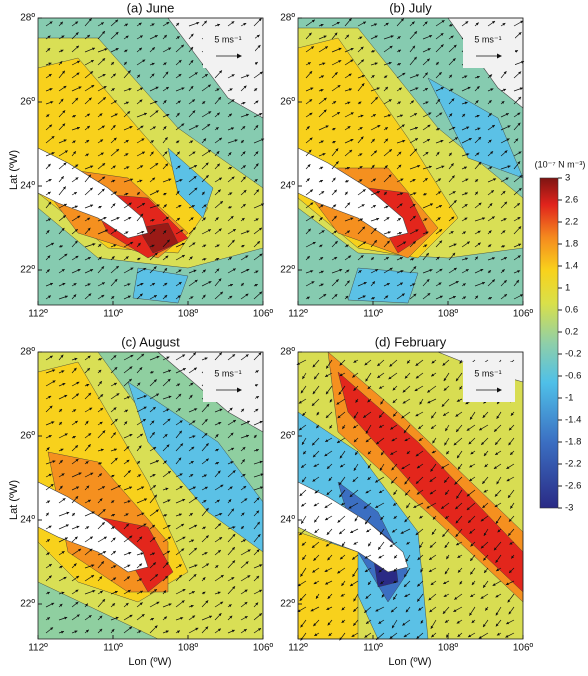  Describe the element at coordinates (14, 500) in the screenshot. I see `y-axis-label: Lat (ºW)` at that location.